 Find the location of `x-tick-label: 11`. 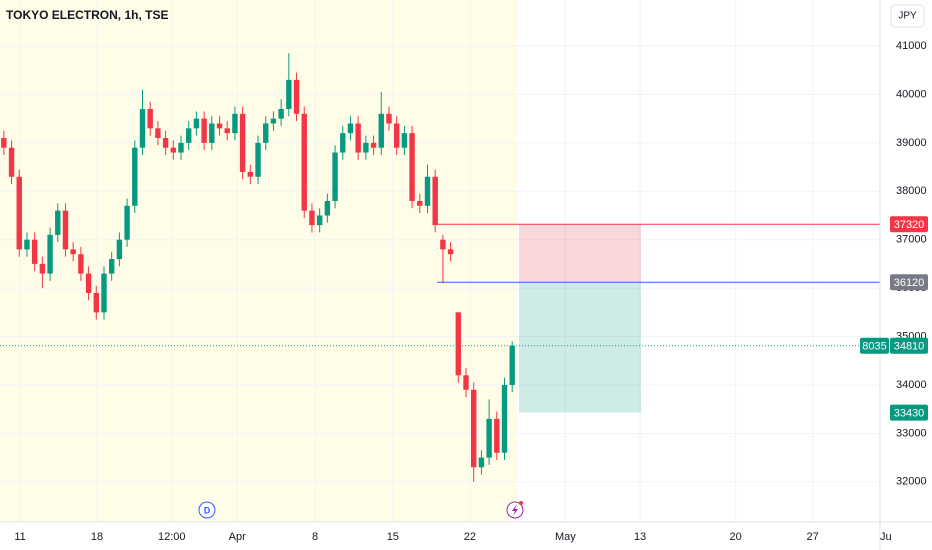

x-tick-label: 11 is located at coordinates (19, 537).